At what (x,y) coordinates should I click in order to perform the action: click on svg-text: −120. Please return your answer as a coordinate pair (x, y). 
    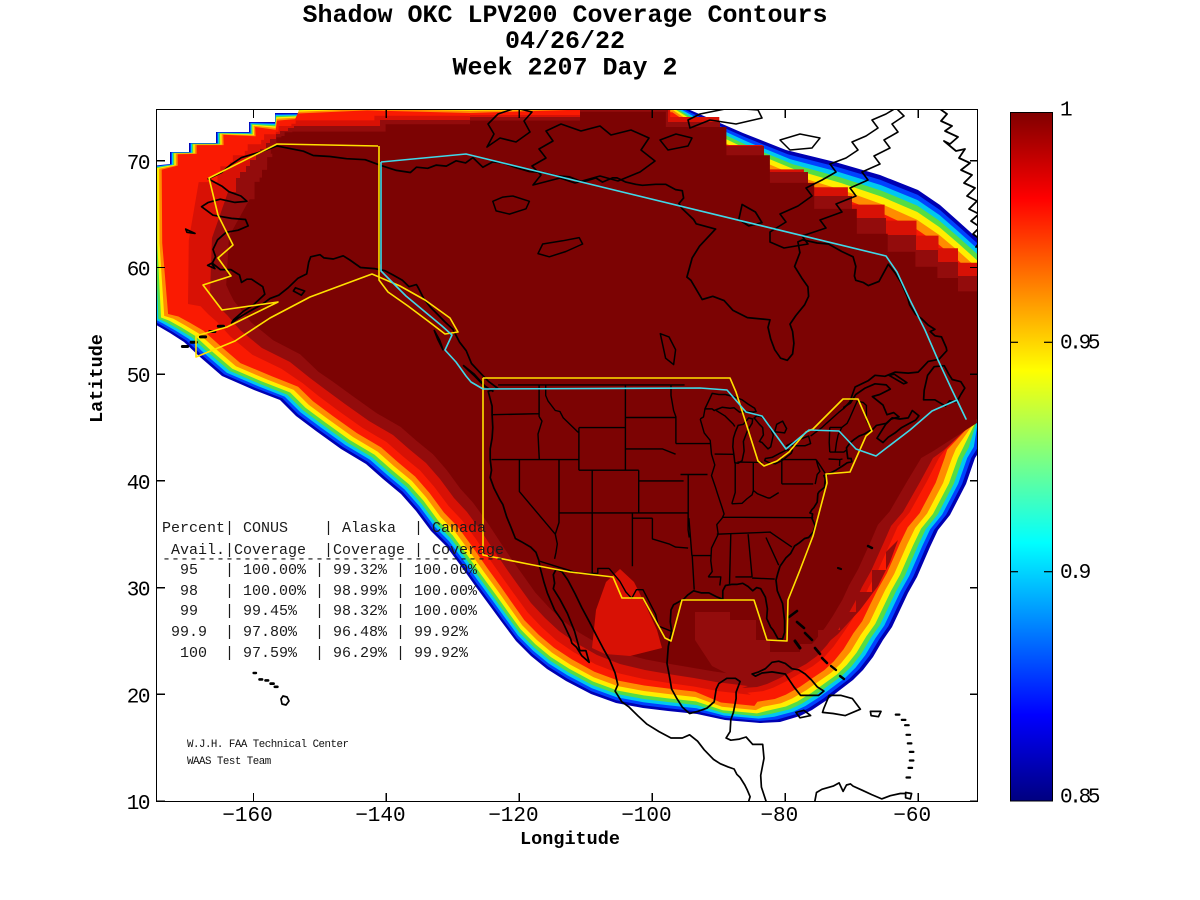
    Looking at the image, I should click on (513, 816).